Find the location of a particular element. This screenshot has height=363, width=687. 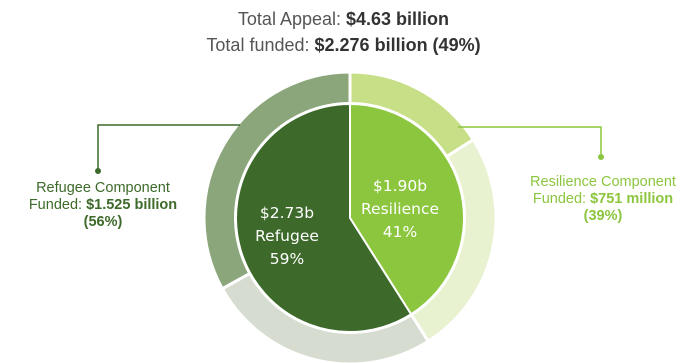

refugee-funded-line: Funded: $1.525 billion is located at coordinates (103, 205).